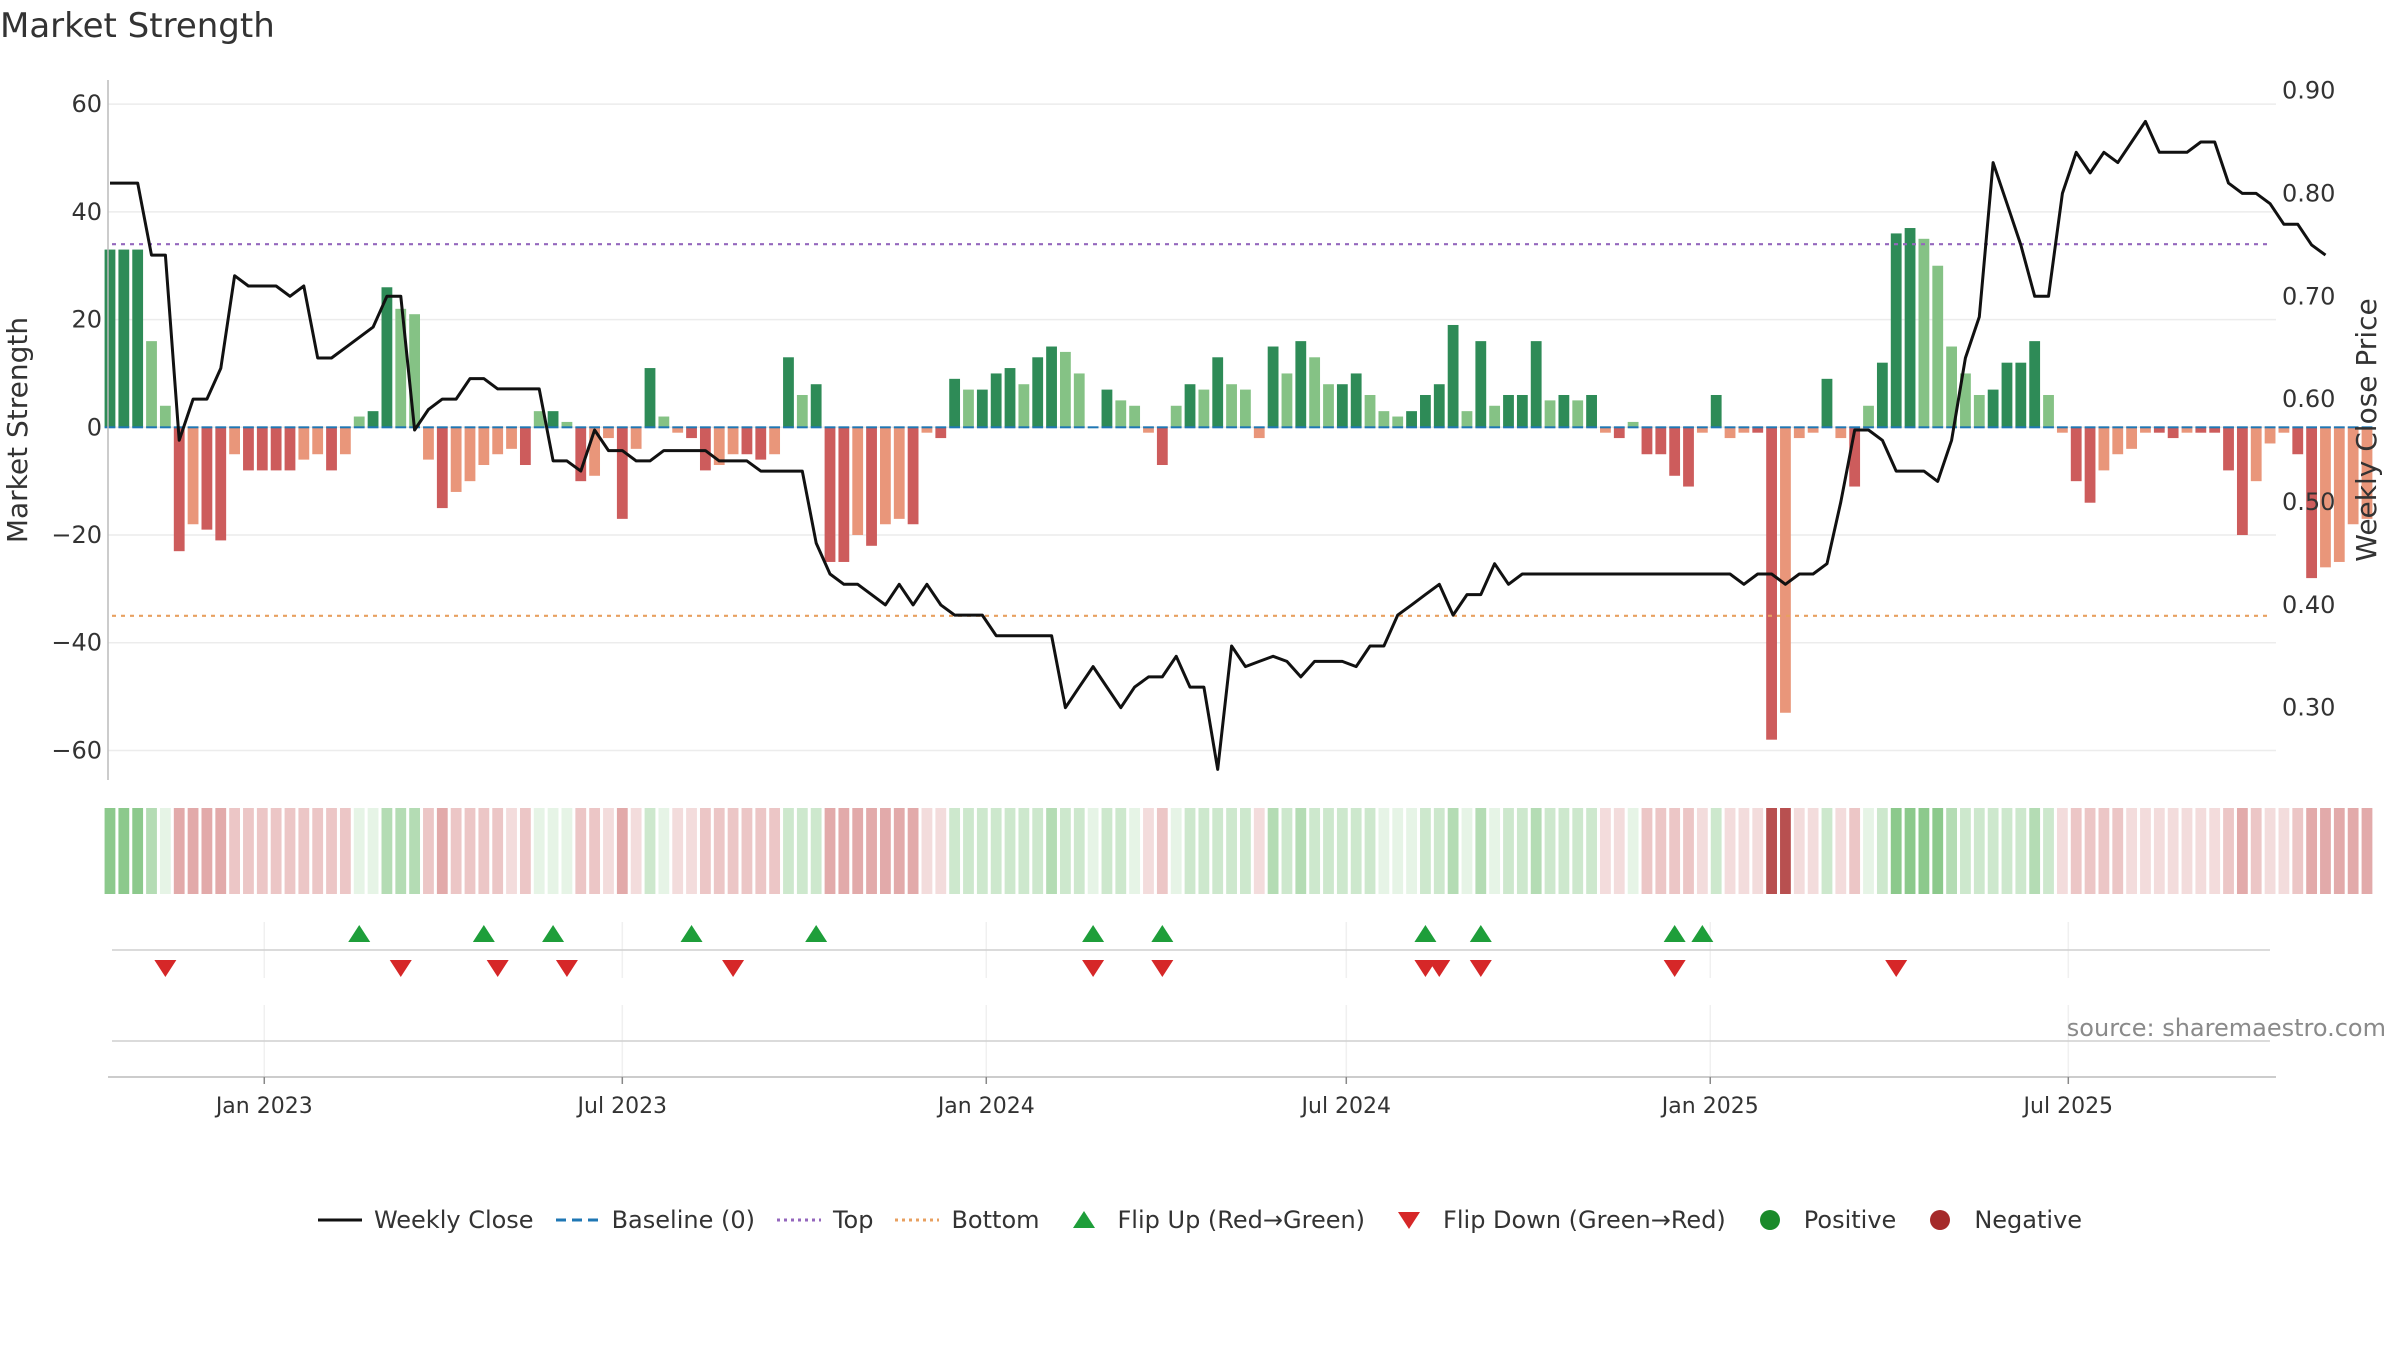  I want to click on y-left-tick-label: −60, so click(76, 750).